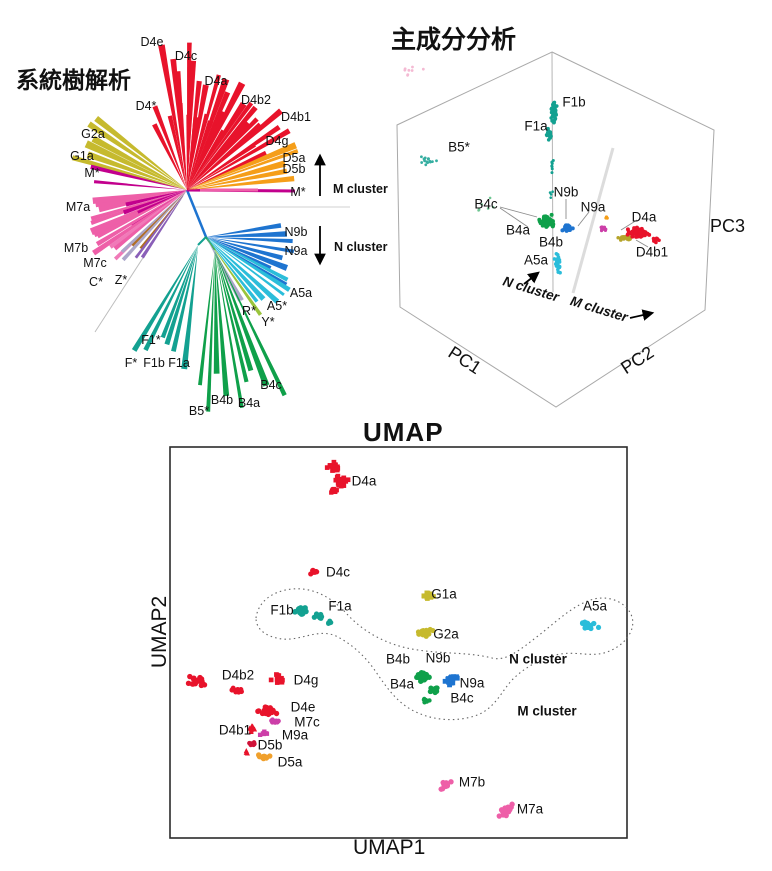 The height and width of the screenshot is (871, 772). What do you see at coordinates (275, 721) in the screenshot?
I see `cluster-M7c` at bounding box center [275, 721].